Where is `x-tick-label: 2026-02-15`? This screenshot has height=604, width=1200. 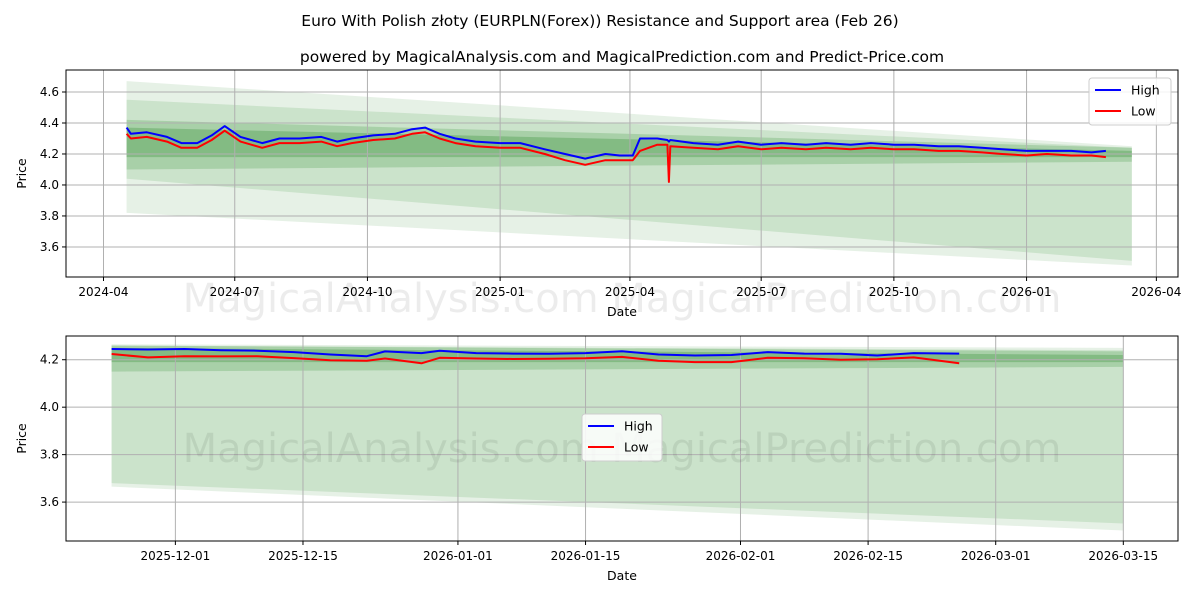 x-tick-label: 2026-02-15 is located at coordinates (868, 556).